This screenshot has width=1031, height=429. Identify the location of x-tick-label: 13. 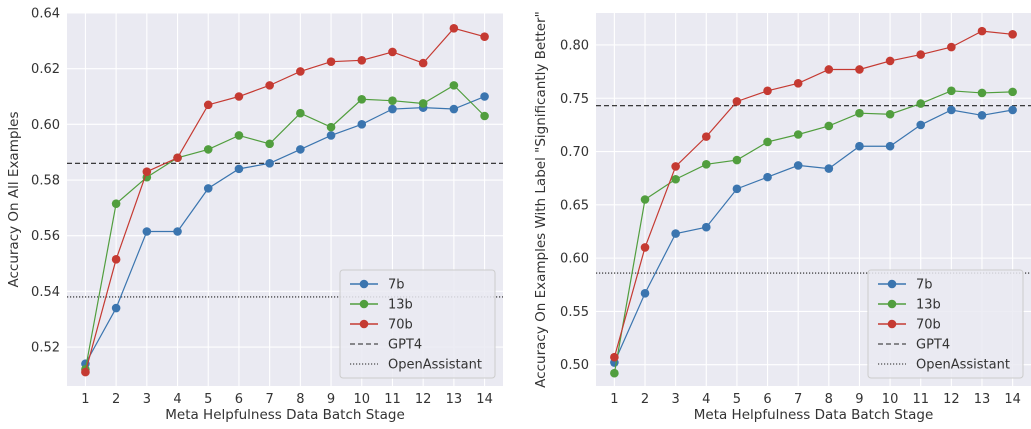
(454, 399).